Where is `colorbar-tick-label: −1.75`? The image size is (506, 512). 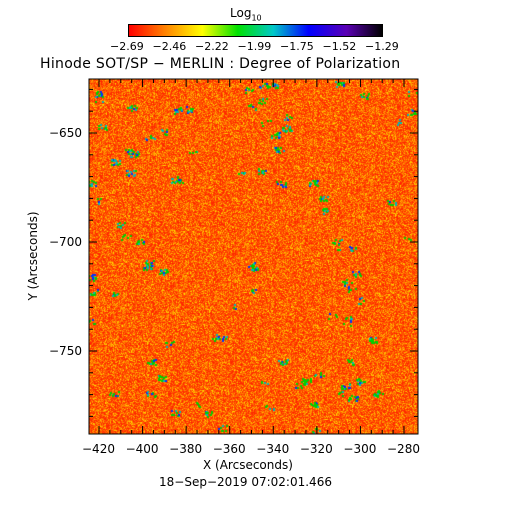 colorbar-tick-label: −1.75 is located at coordinates (297, 46).